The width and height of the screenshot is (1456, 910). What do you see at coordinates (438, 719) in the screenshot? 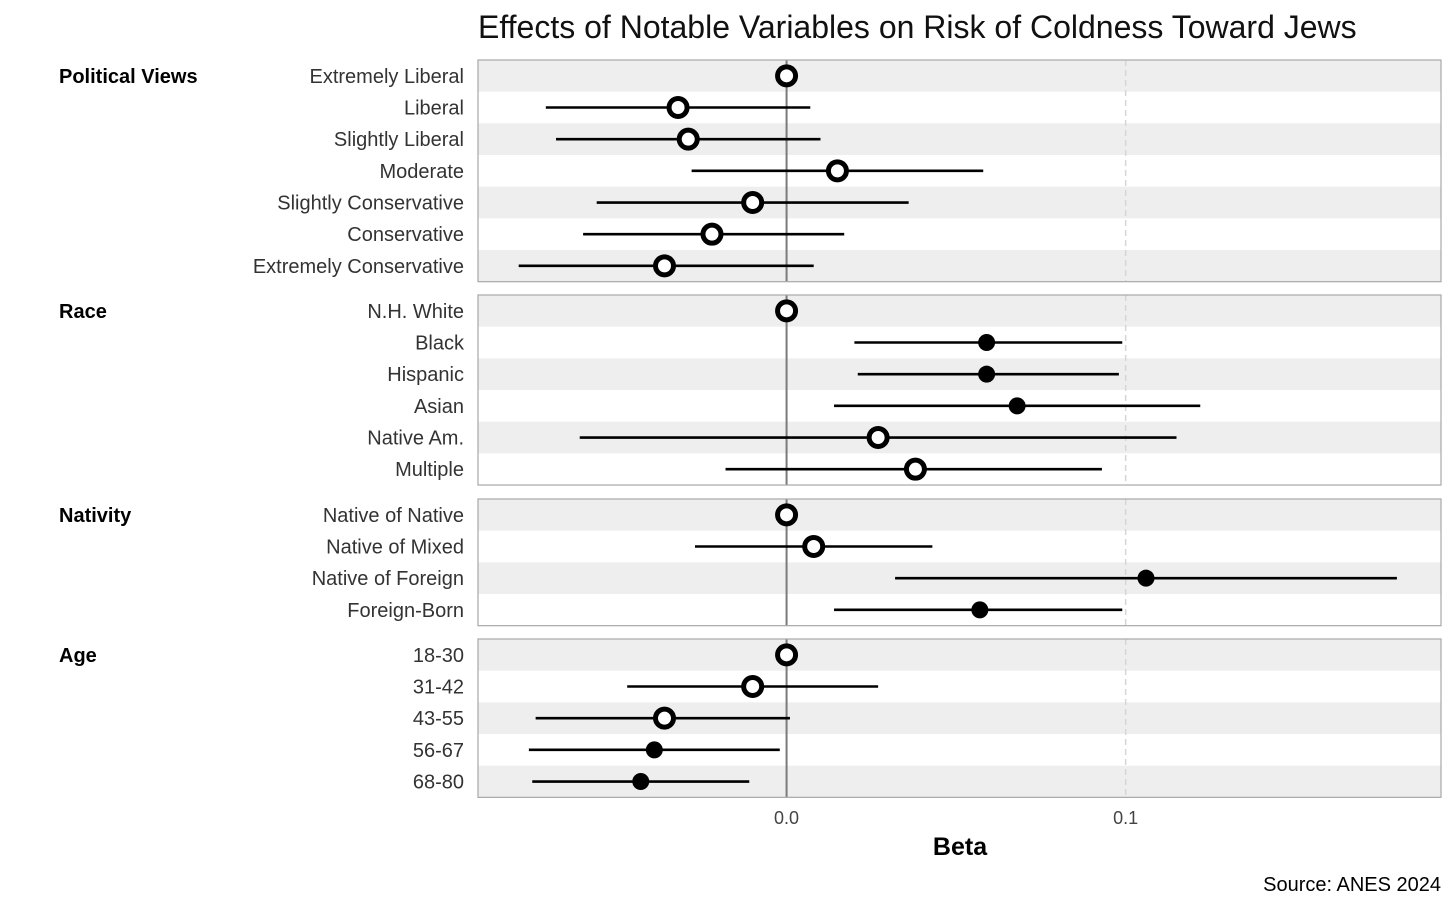
I see `row-label: 43-55` at bounding box center [438, 719].